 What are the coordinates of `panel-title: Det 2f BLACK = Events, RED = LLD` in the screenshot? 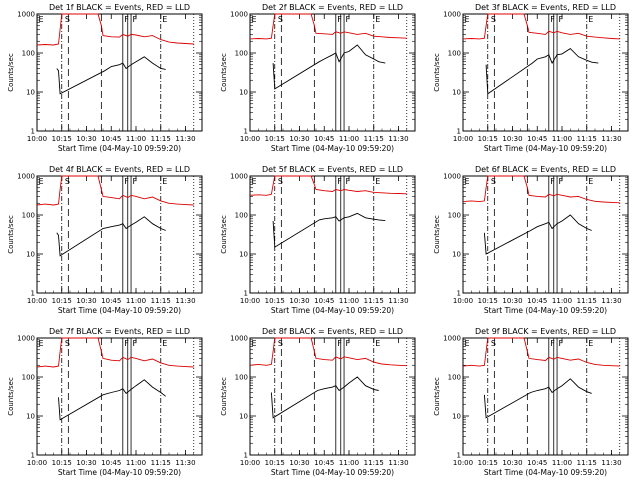 It's located at (332, 7).